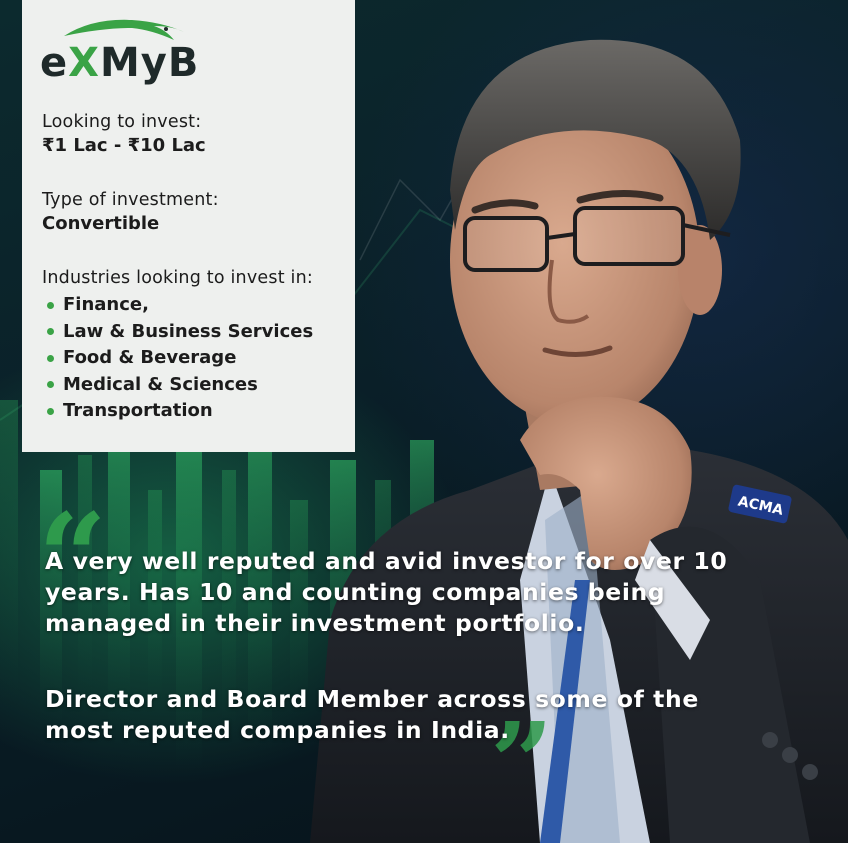  I want to click on industry-name: Law & Business Services, so click(188, 331).